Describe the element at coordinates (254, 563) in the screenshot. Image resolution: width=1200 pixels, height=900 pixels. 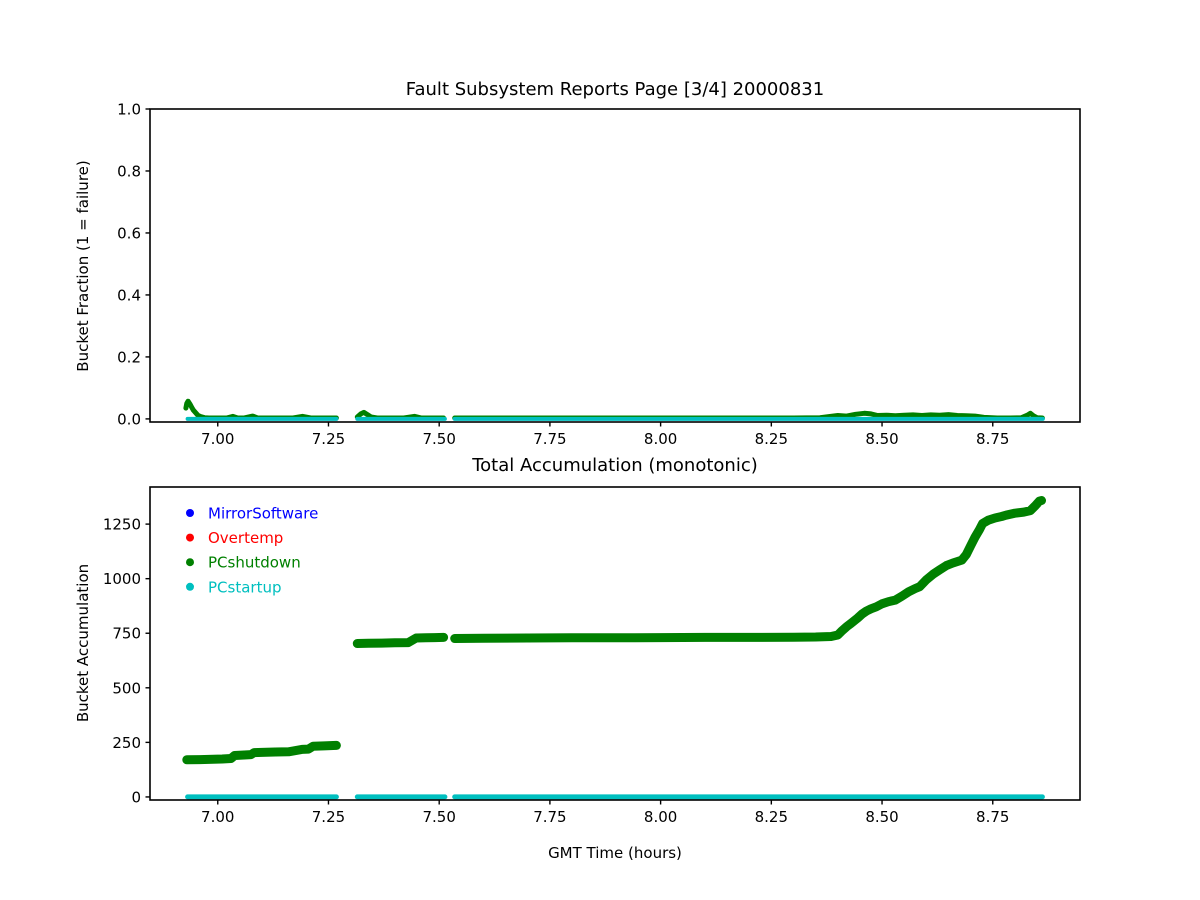
I see `legend-label-PCshutdown: PCshutdown` at that location.